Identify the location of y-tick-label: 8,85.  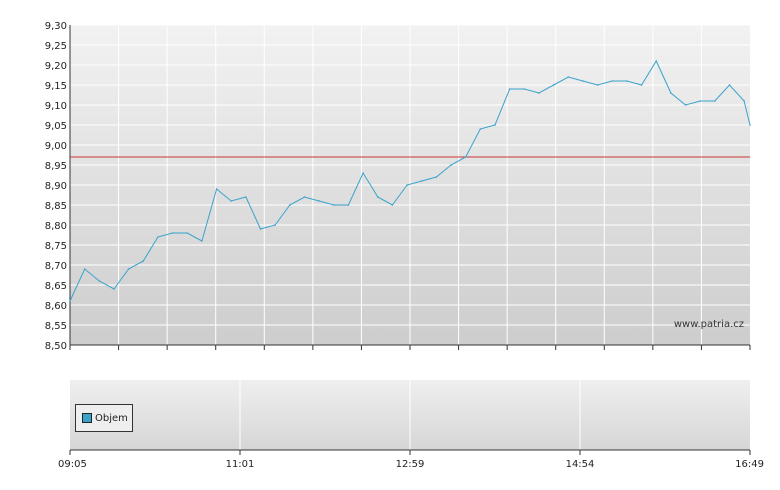
(56, 206).